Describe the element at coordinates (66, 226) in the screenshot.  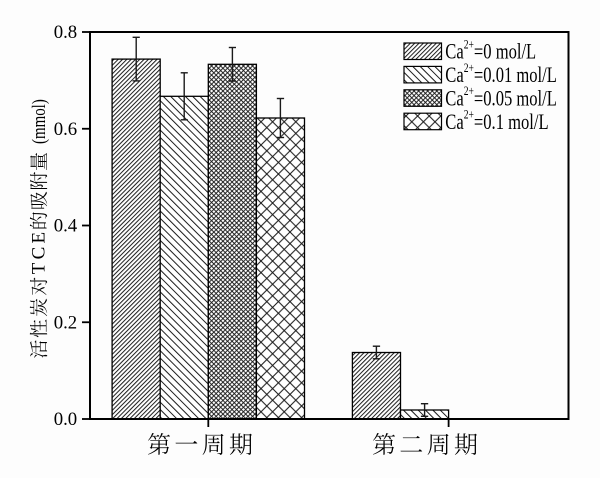
I see `svg-text: 0.4` at that location.